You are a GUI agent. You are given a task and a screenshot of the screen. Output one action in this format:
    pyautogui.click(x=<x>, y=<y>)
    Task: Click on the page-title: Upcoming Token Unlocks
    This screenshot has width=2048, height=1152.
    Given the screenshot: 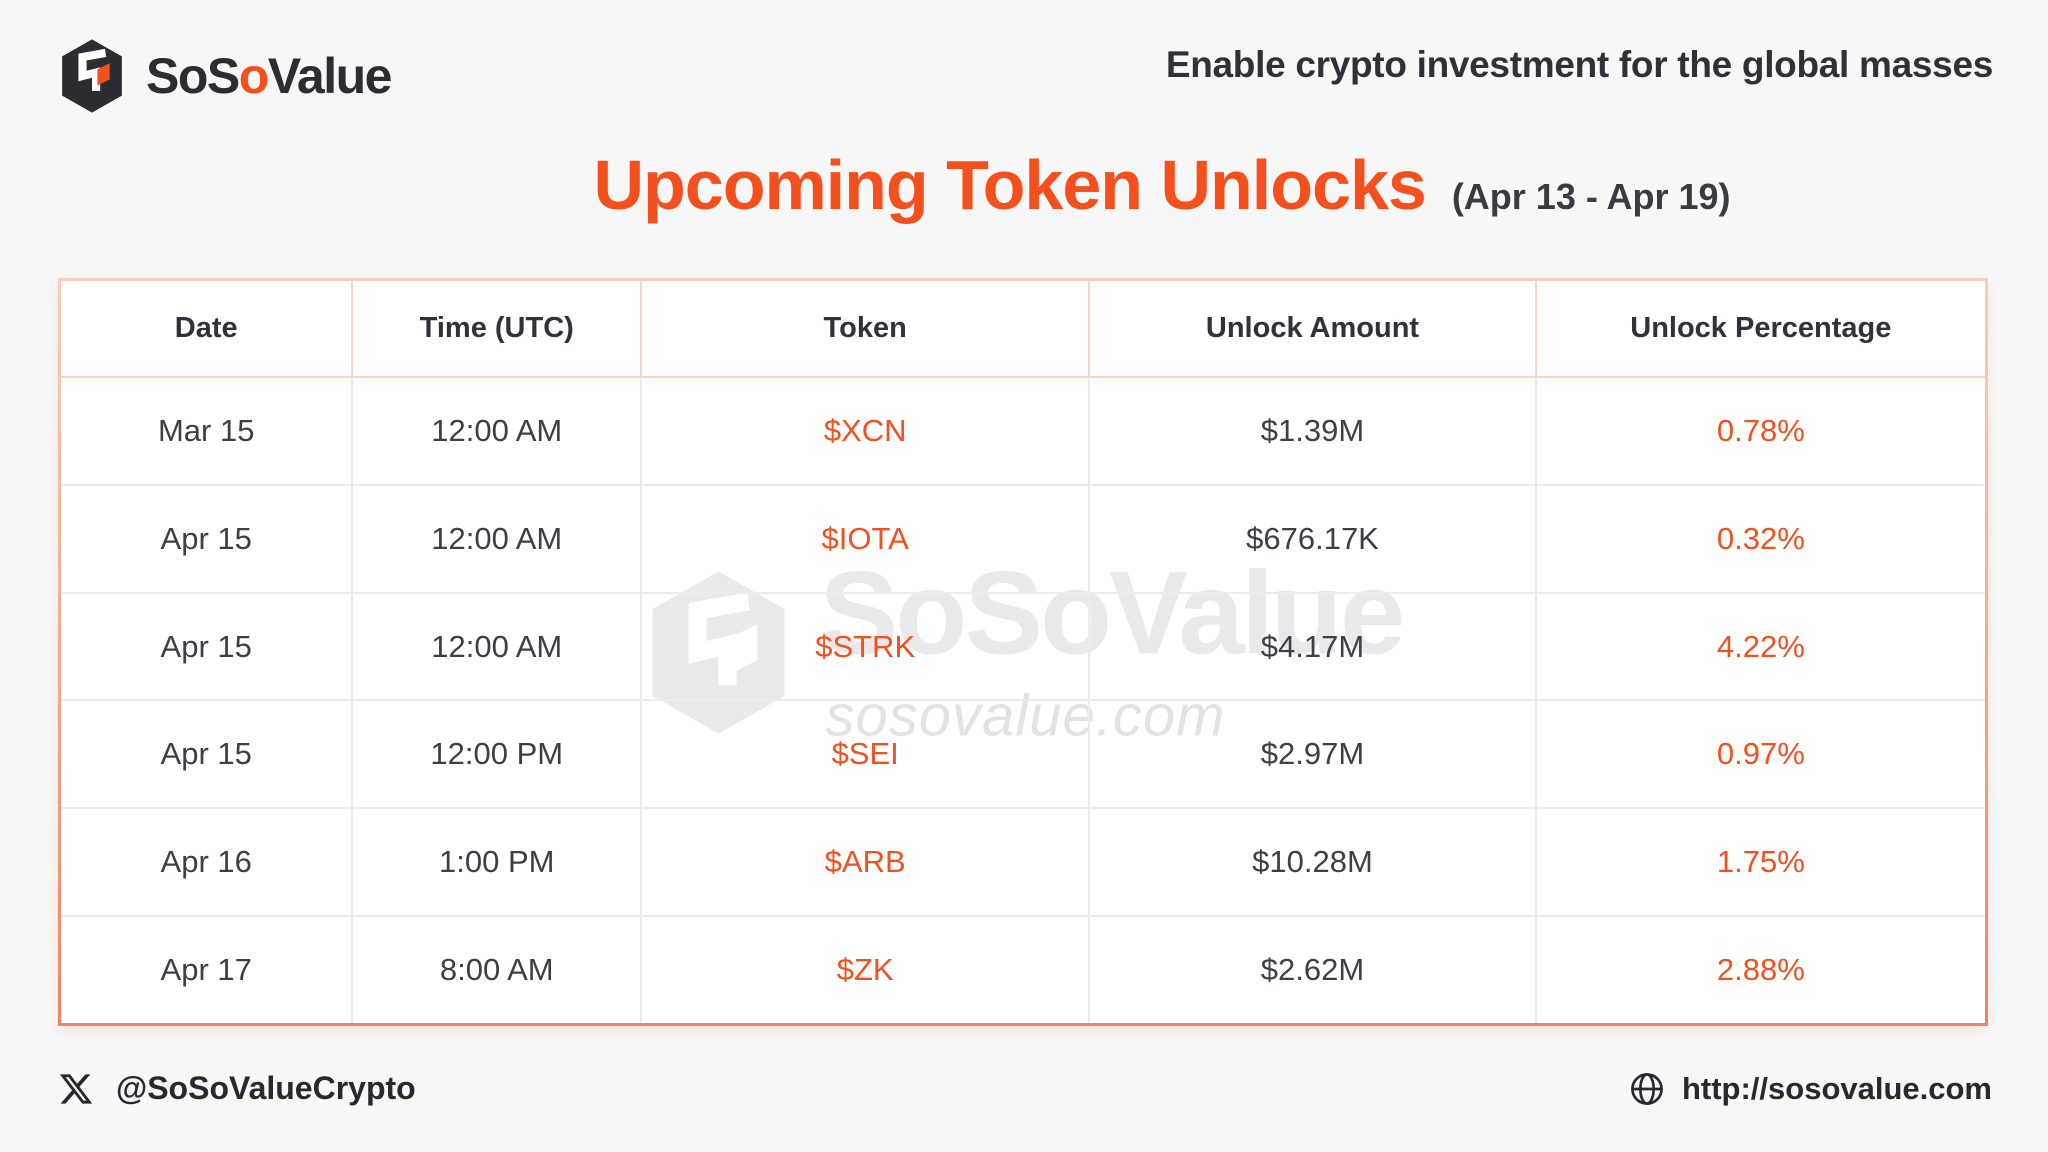 What is the action you would take?
    pyautogui.click(x=1009, y=185)
    